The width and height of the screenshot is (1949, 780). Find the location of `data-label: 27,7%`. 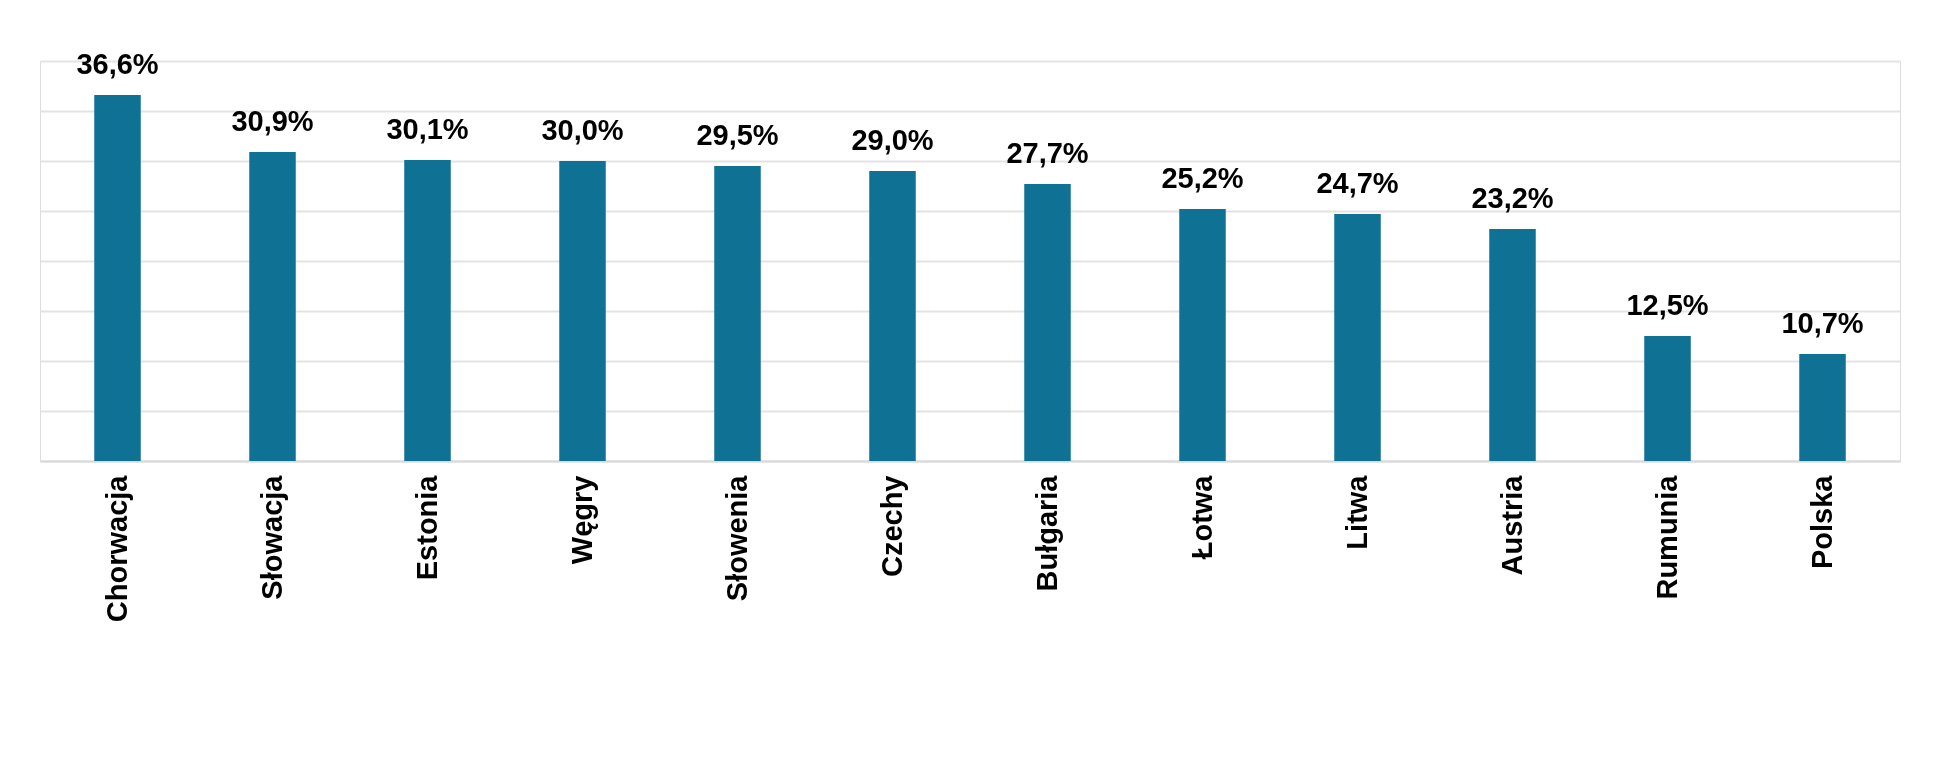

data-label: 27,7% is located at coordinates (1047, 153).